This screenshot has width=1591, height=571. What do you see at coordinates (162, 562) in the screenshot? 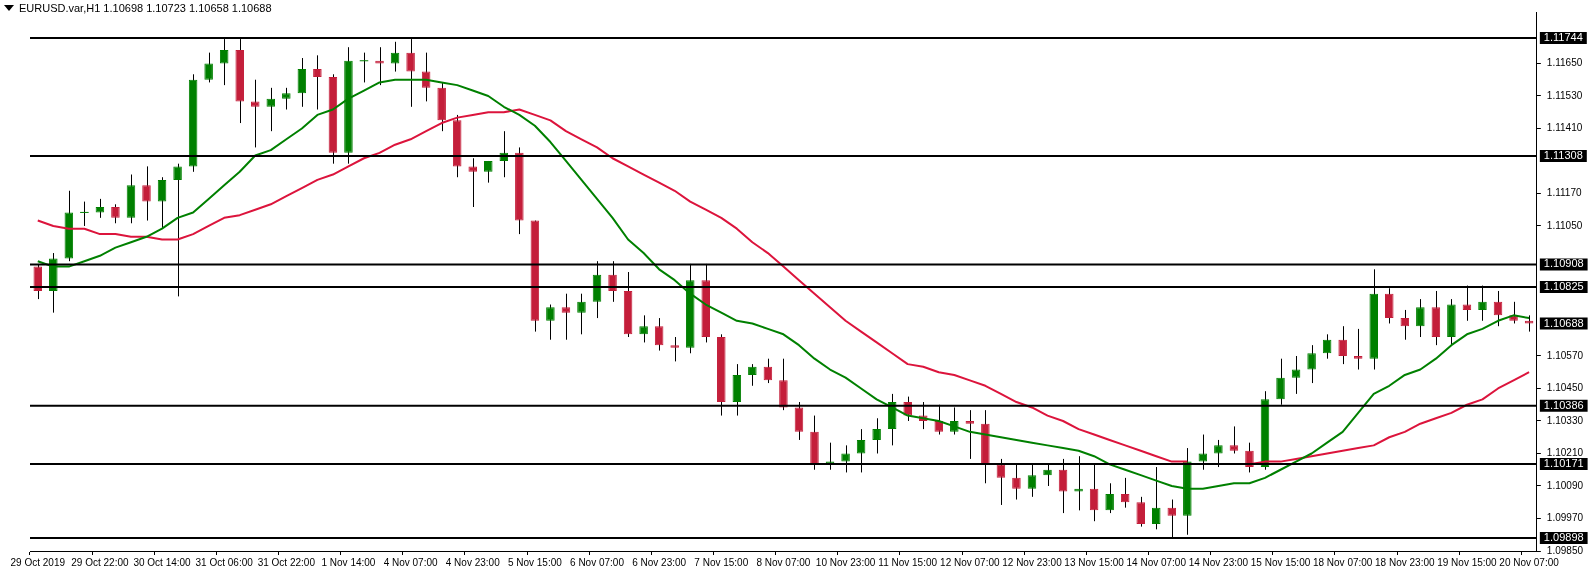
I see `x-tick-label: 30 Oct 14:00` at bounding box center [162, 562].